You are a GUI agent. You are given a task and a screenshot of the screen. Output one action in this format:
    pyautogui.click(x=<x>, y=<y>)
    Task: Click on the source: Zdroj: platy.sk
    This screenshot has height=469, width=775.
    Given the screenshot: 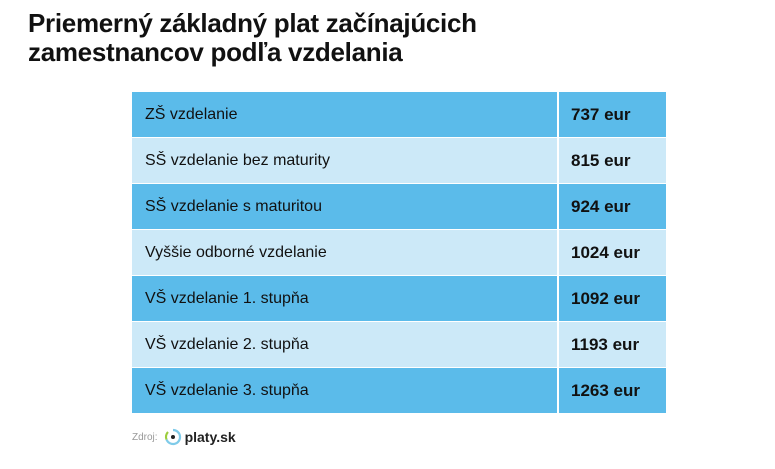 What is the action you would take?
    pyautogui.click(x=184, y=437)
    